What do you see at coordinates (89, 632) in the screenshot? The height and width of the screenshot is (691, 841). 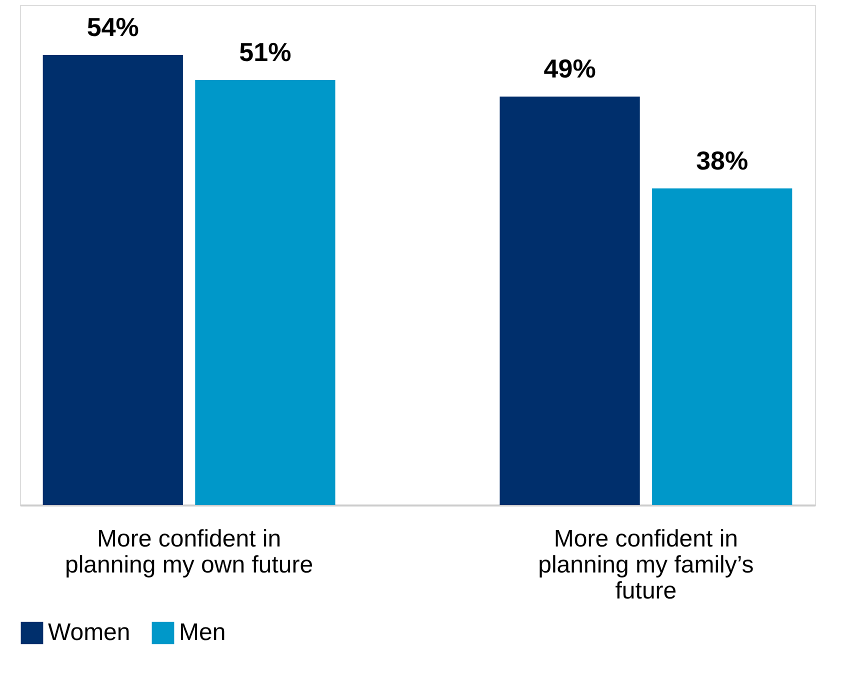 I see `legend-label: Women` at bounding box center [89, 632].